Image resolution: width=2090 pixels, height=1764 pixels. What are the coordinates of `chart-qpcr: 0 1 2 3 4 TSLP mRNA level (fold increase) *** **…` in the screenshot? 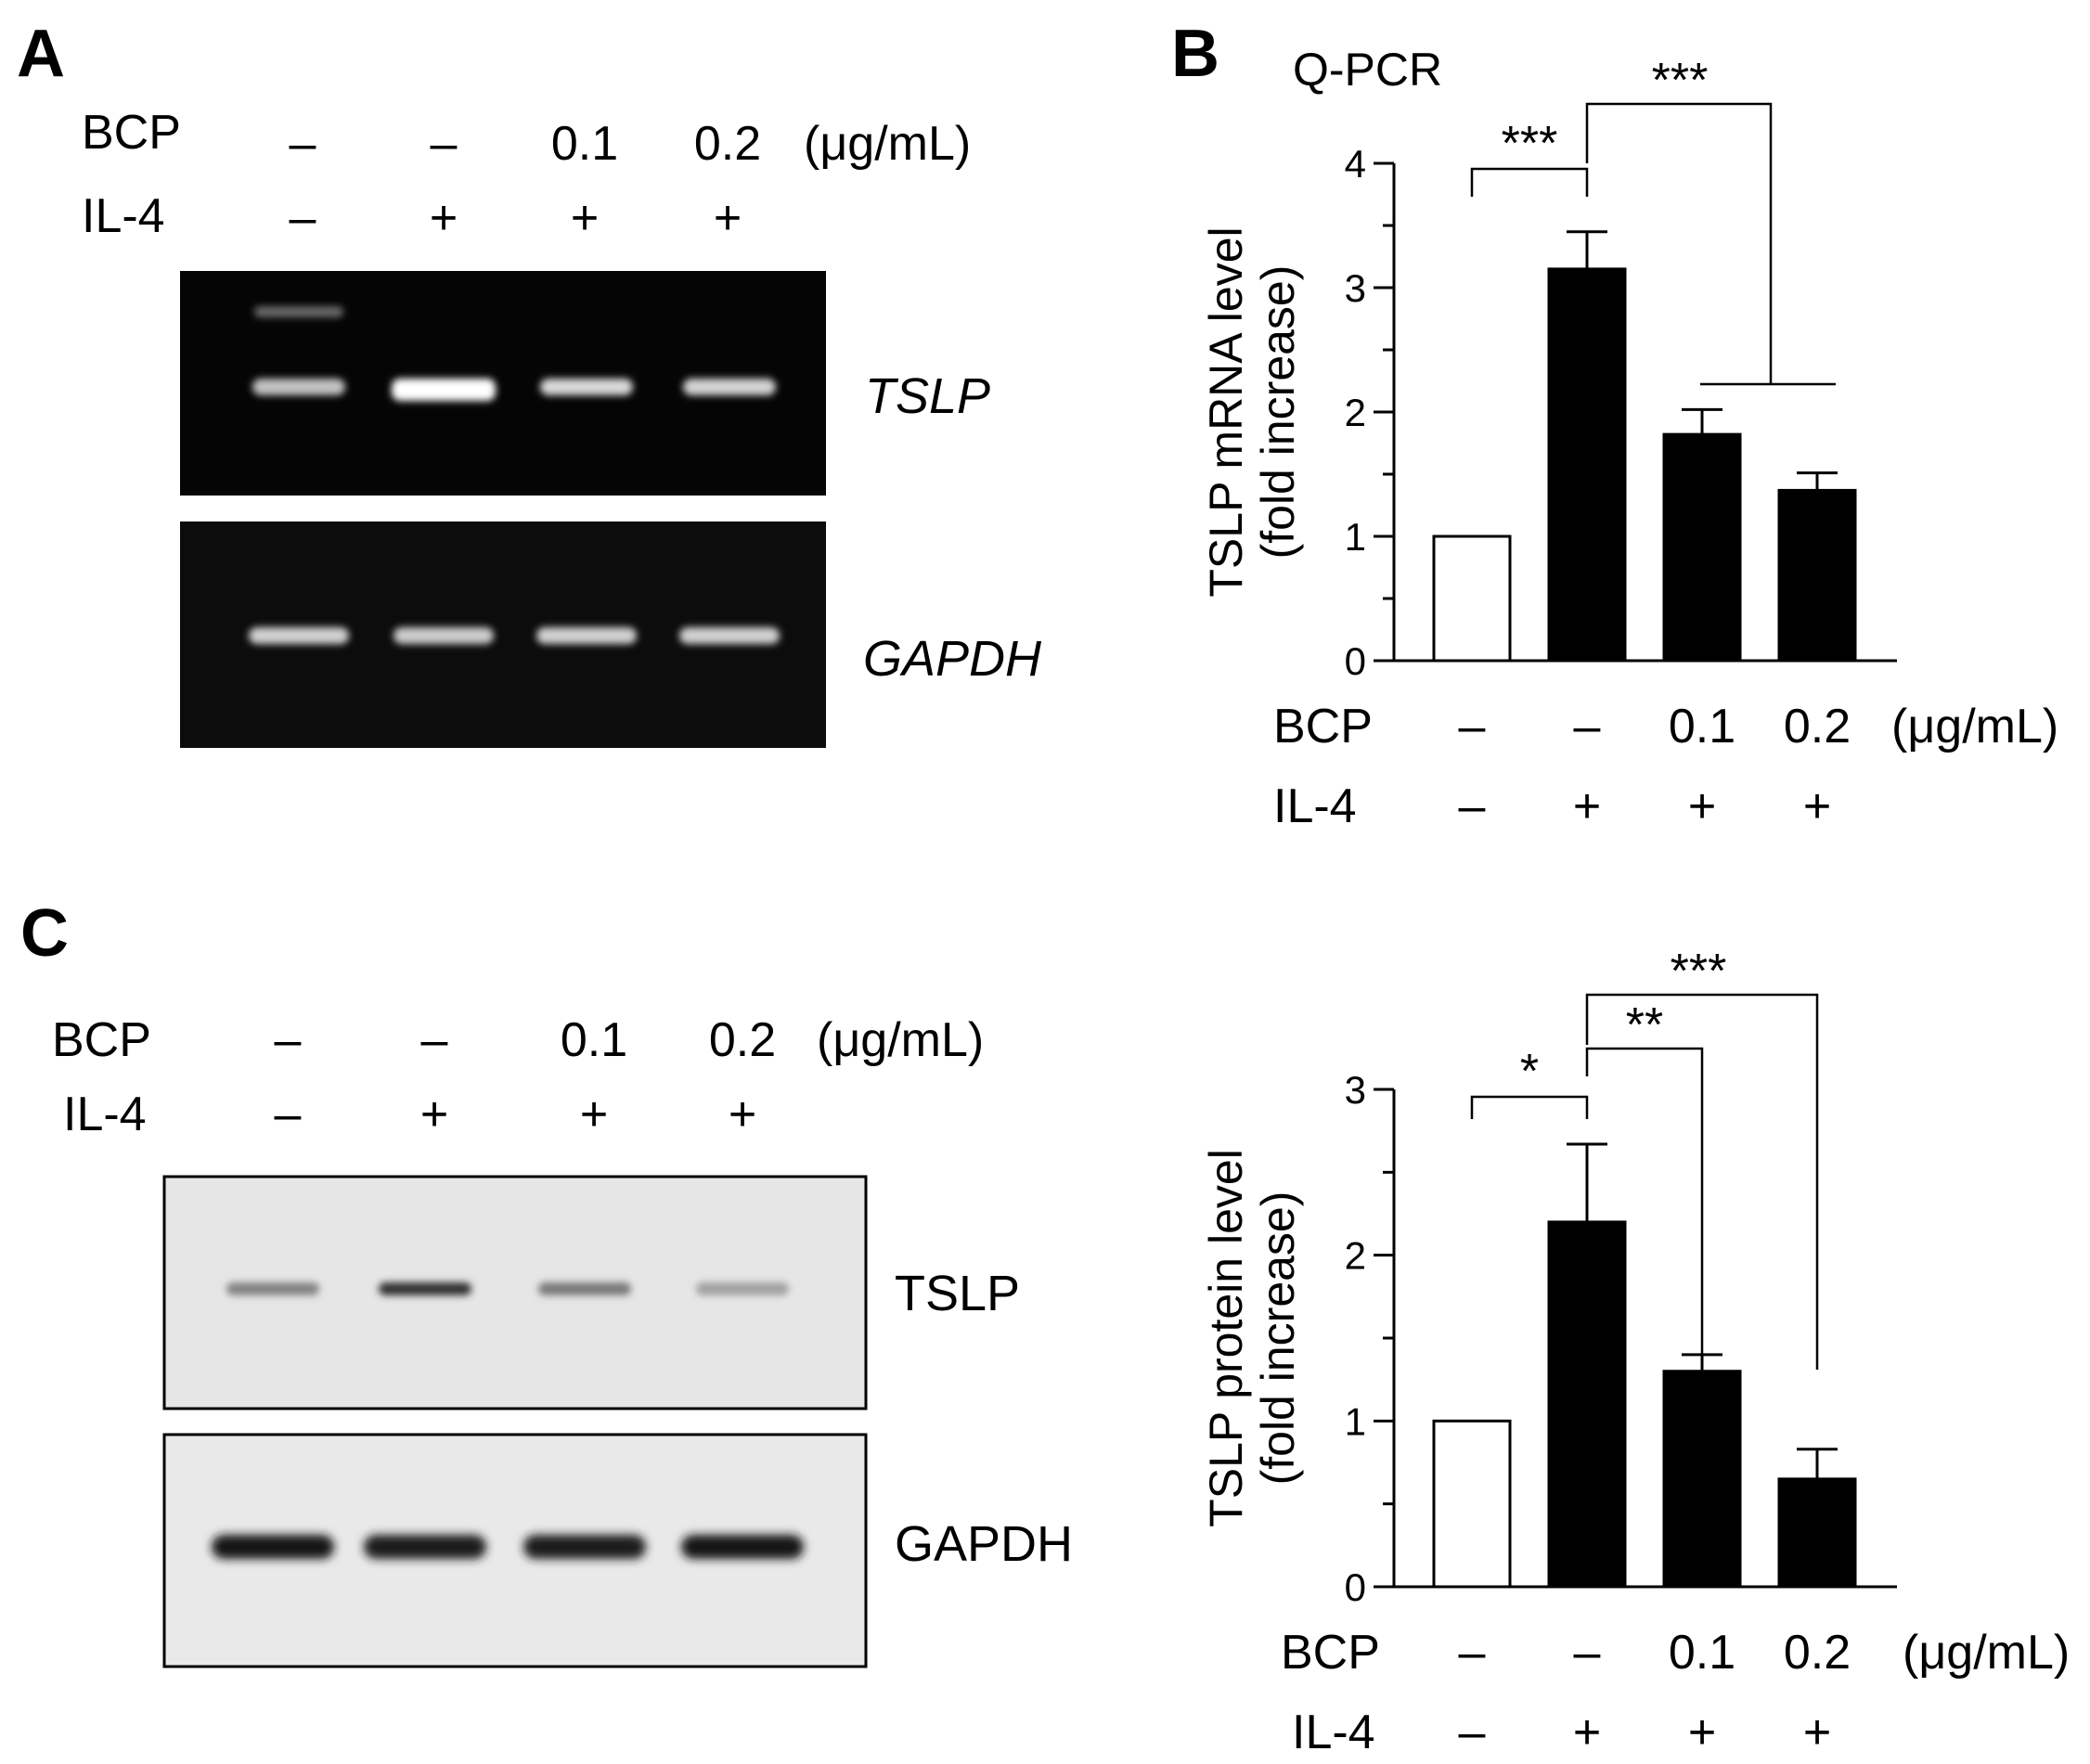 It's located at (1548, 369).